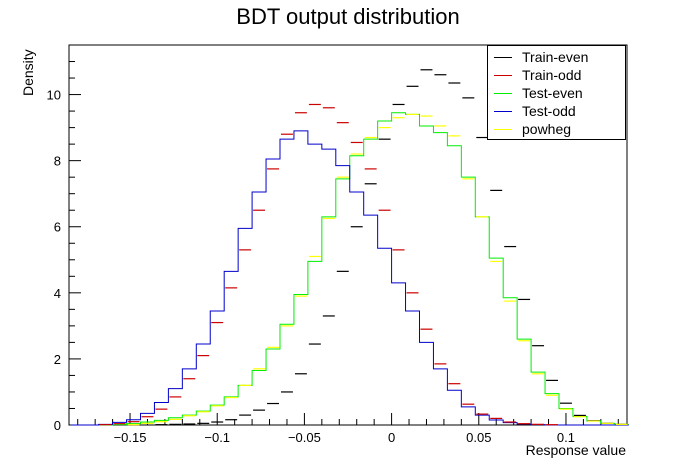  I want to click on x-tick-label: 0, so click(391, 437).